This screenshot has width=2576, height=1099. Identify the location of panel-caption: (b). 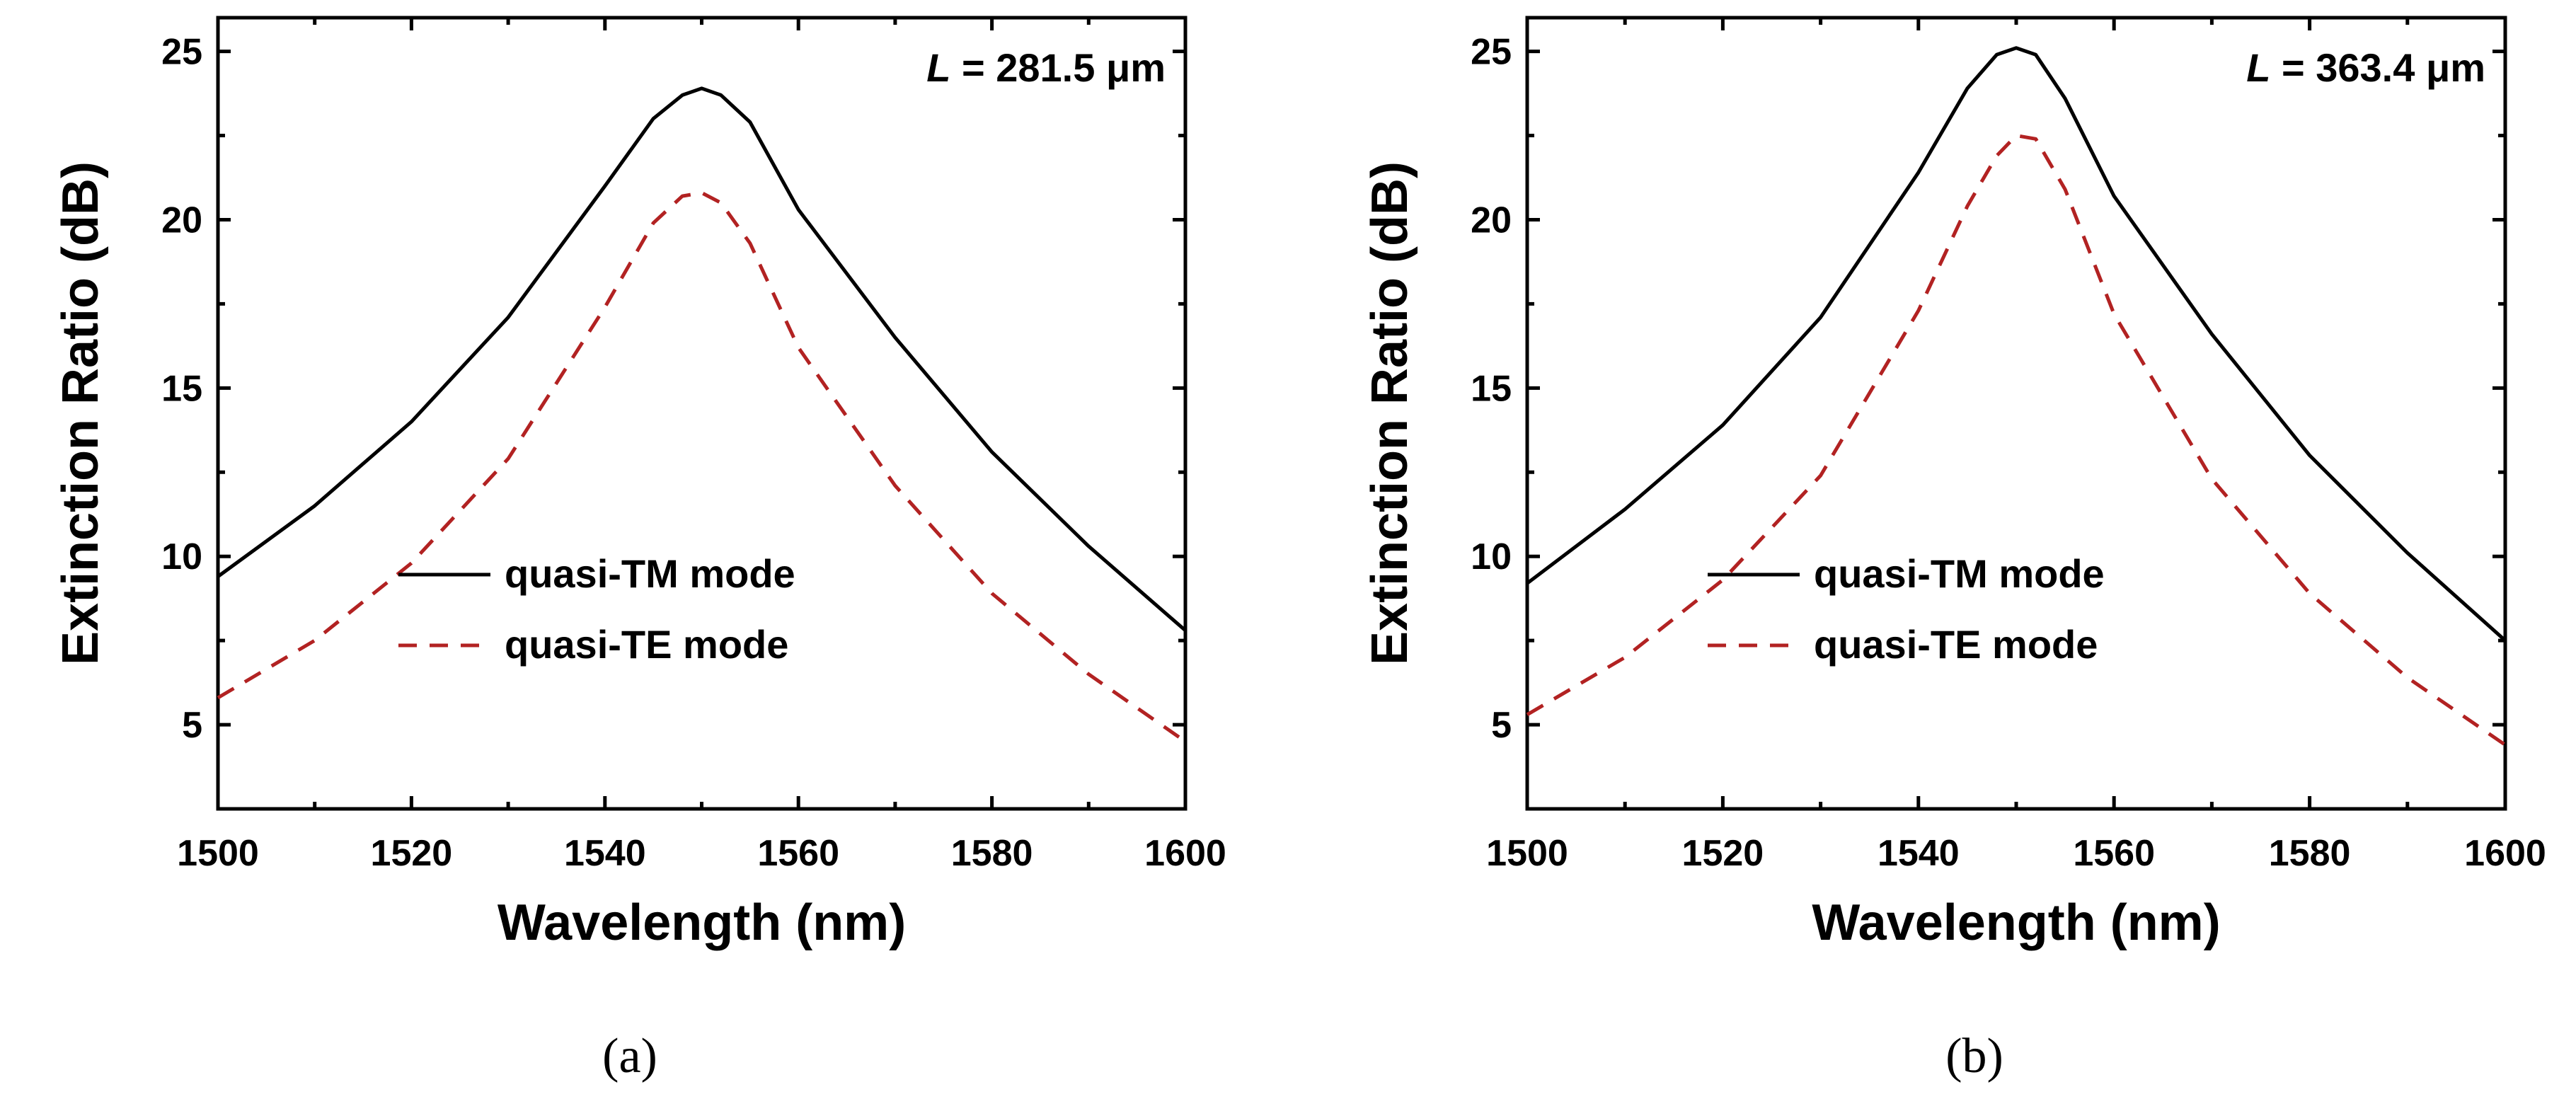
(1974, 1056).